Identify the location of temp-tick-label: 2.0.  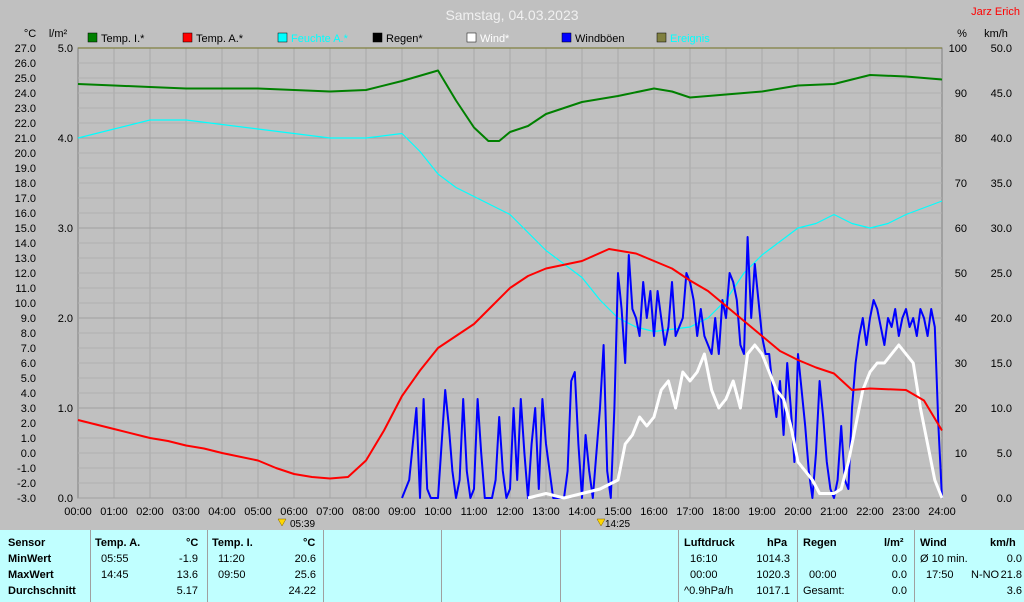
(28, 424).